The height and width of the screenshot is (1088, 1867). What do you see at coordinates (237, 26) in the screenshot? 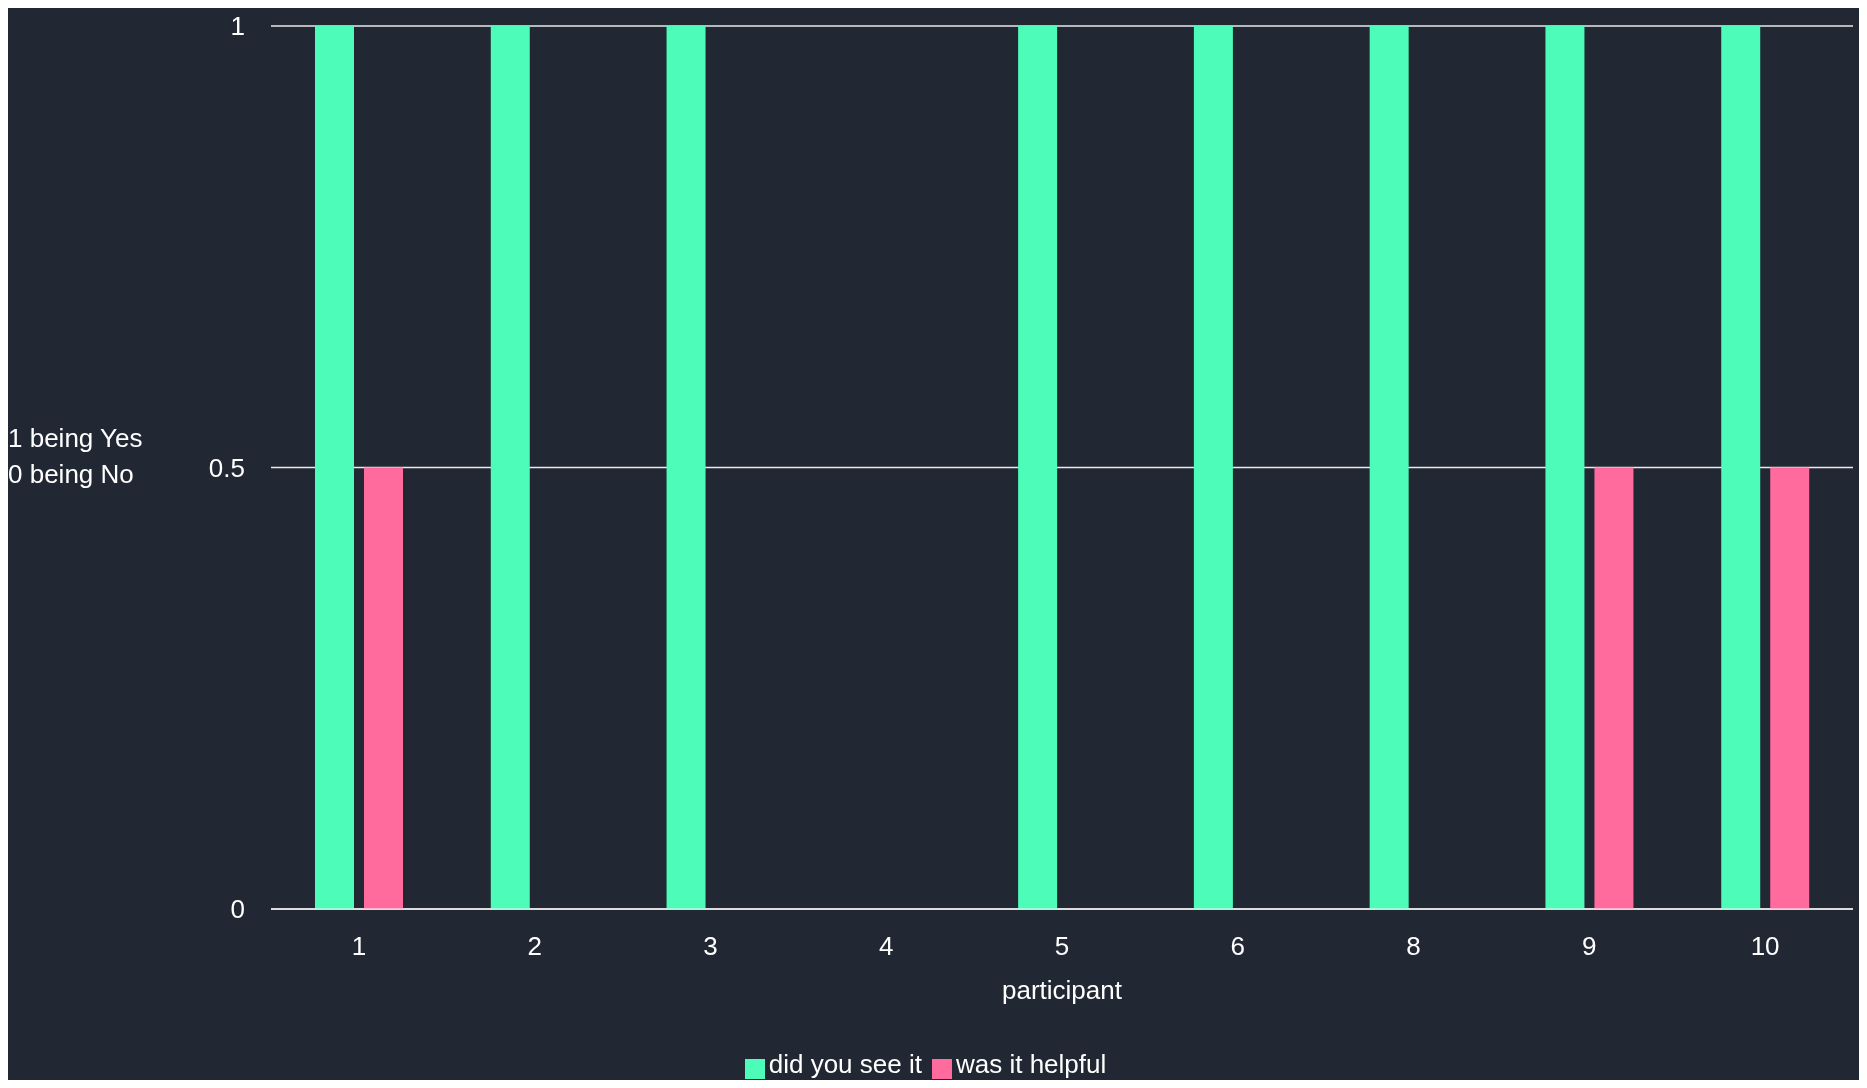
I see `y-tick-label: 1` at bounding box center [237, 26].